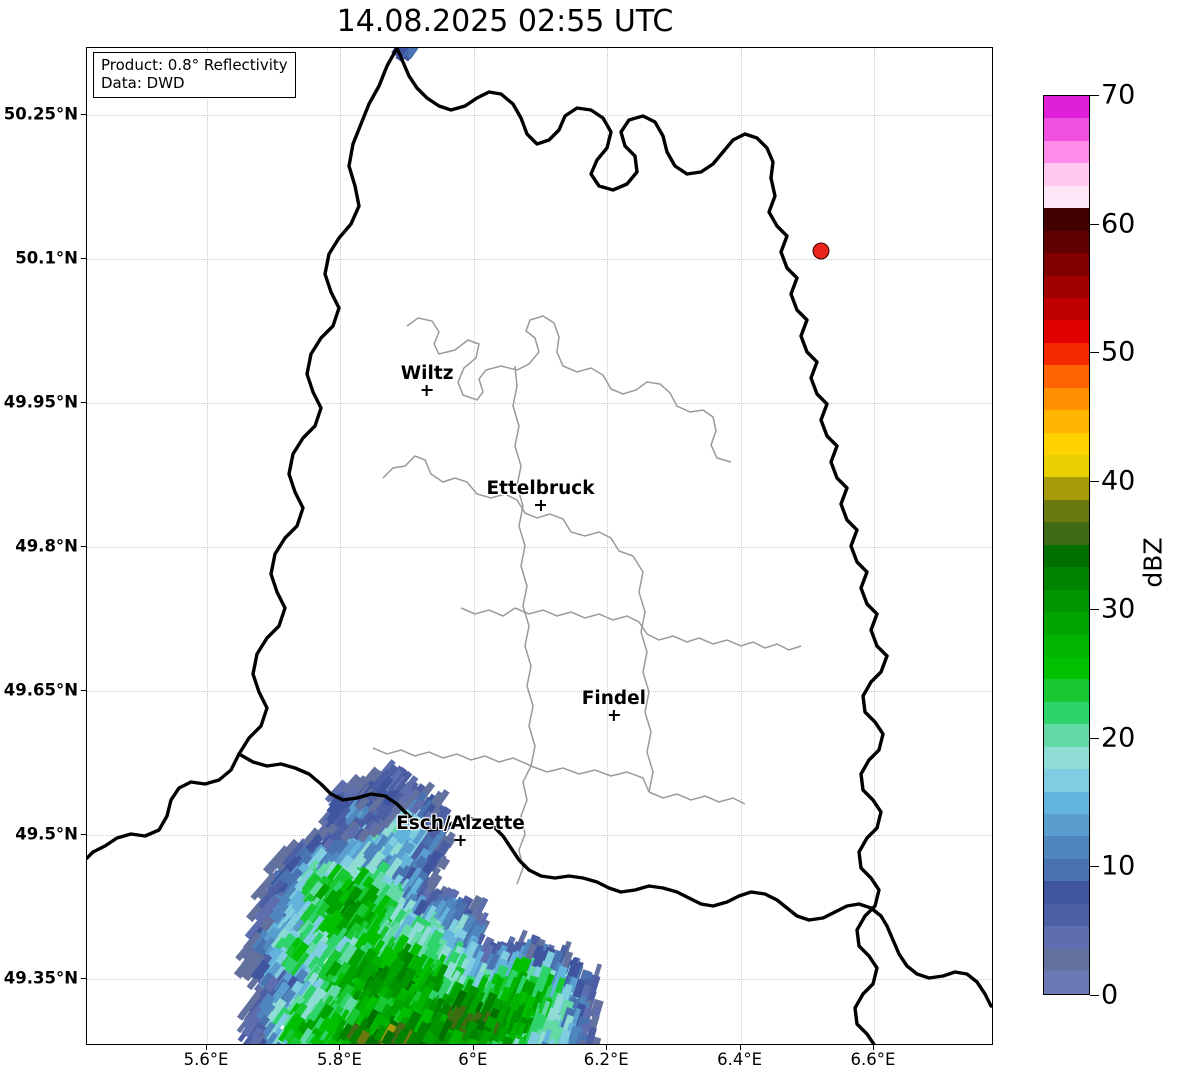  What do you see at coordinates (206, 1059) in the screenshot?
I see `longitude-tick-label: 5.6°E` at bounding box center [206, 1059].